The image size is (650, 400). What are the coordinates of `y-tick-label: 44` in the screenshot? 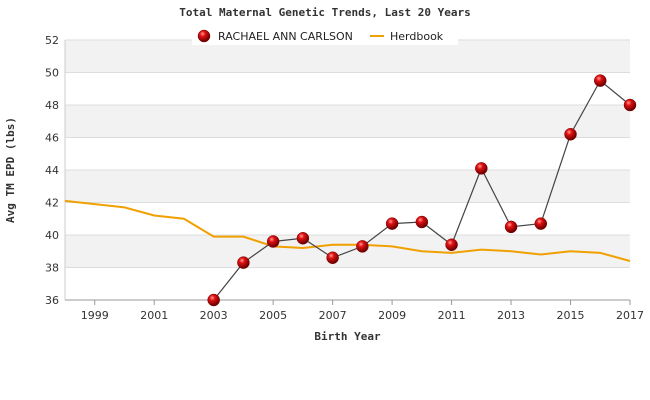 It's located at (52, 170).